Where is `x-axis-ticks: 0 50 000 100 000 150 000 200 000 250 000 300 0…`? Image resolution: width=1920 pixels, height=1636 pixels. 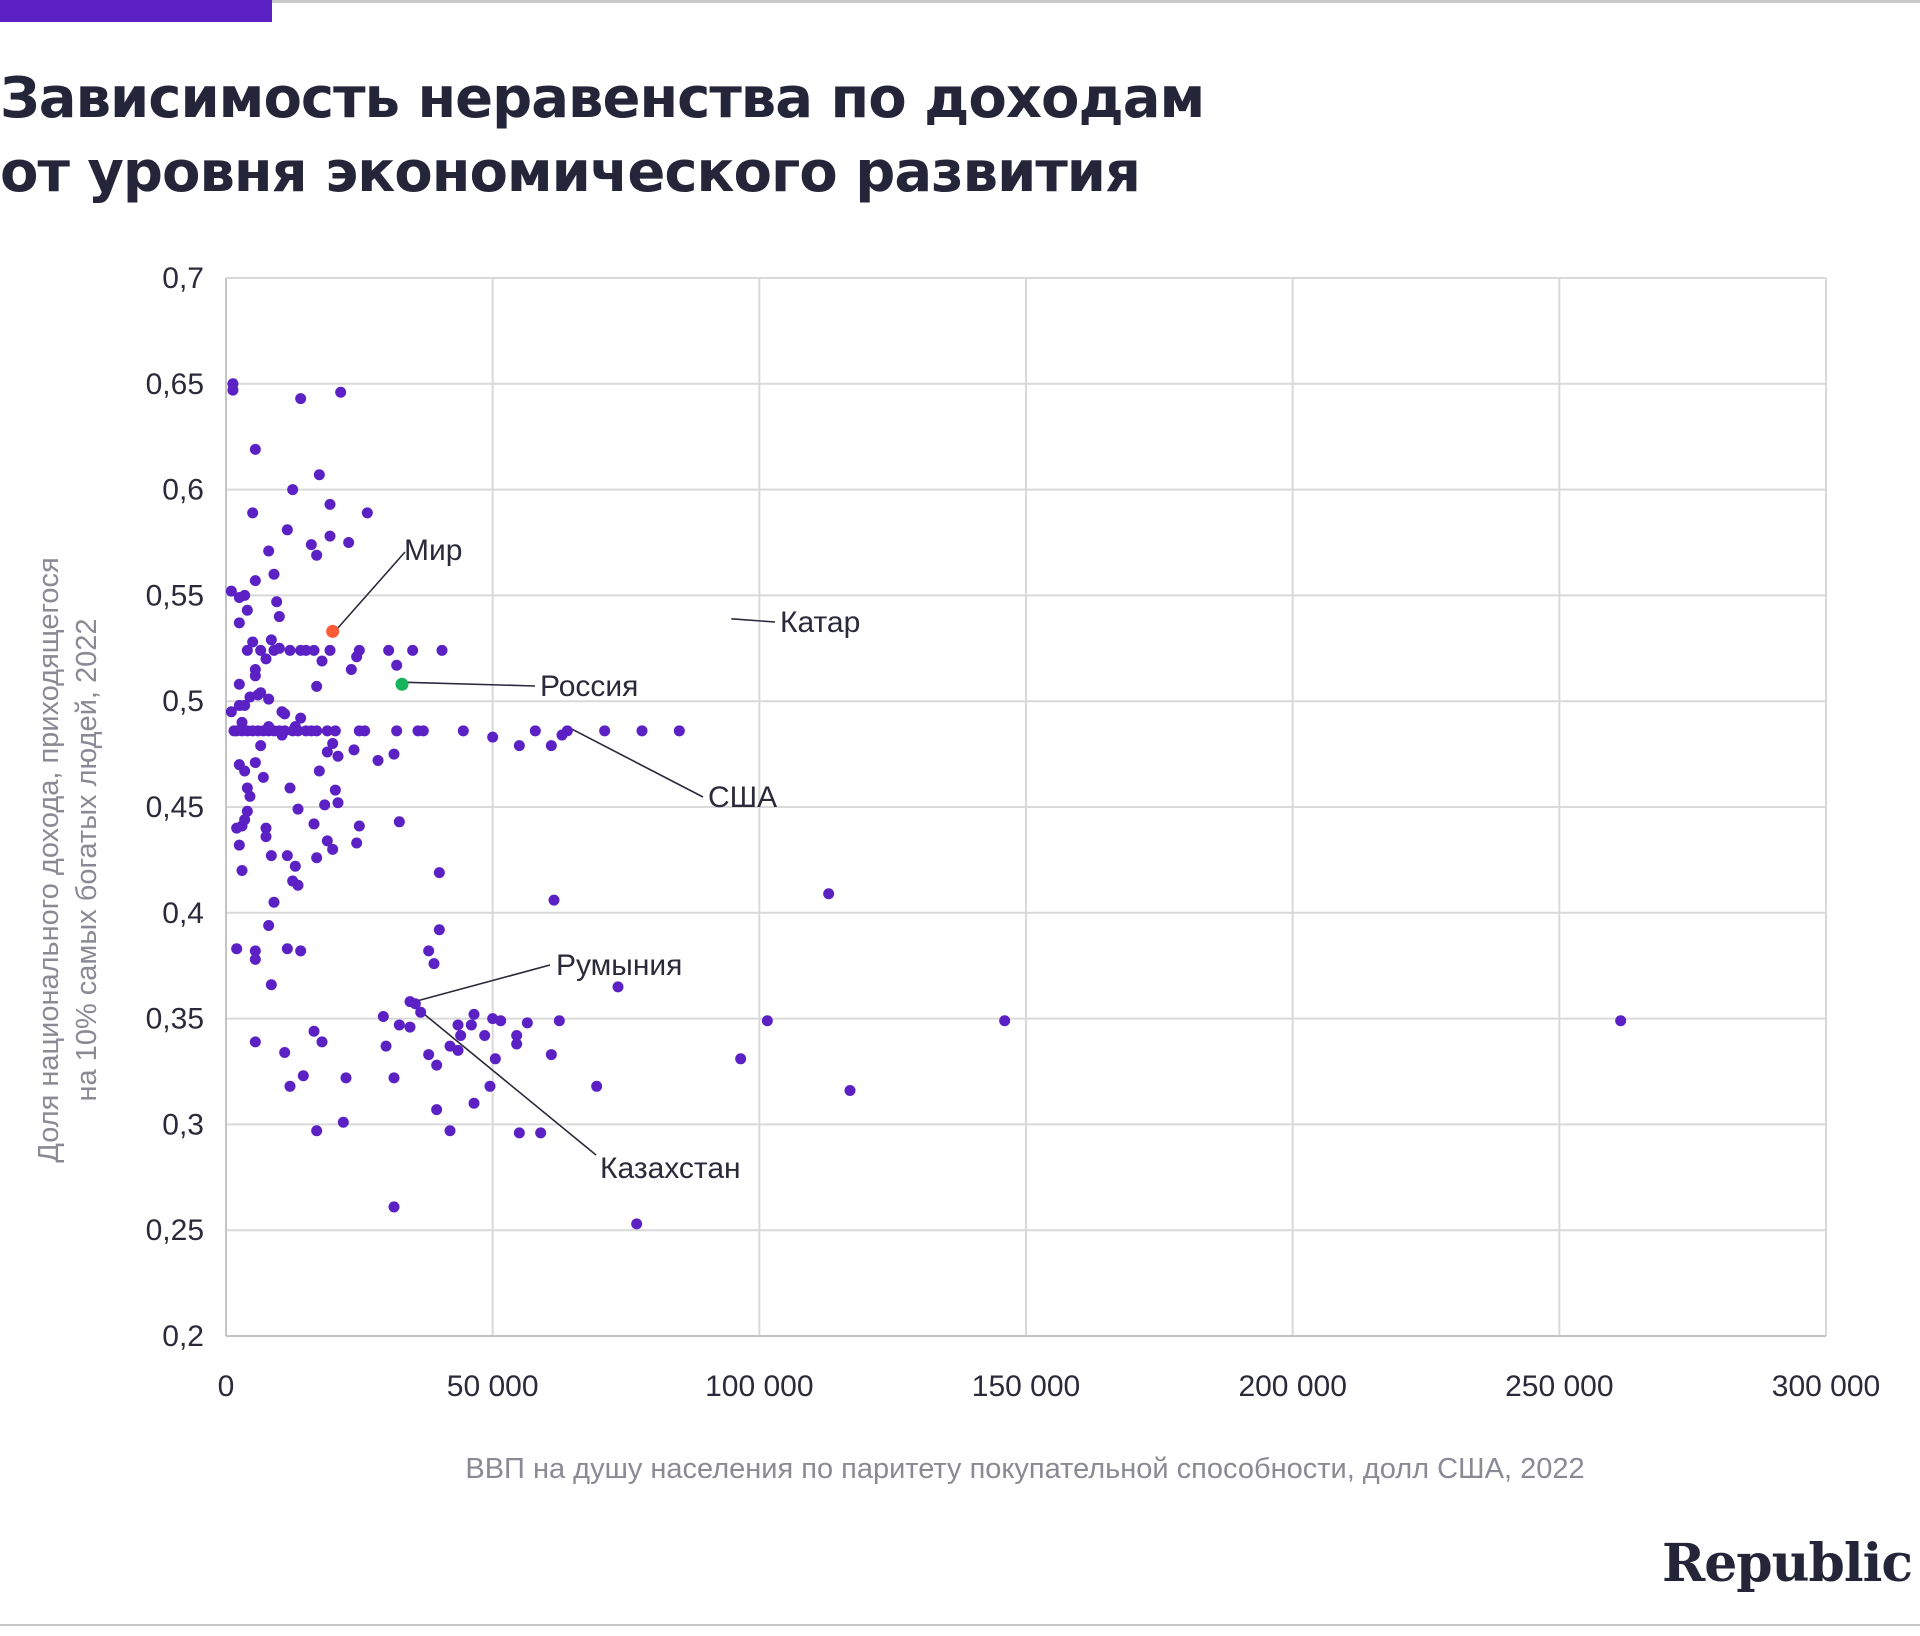
x-axis-ticks: 0 50 000 100 000 150 000 200 000 250 000 300 0… is located at coordinates (1049, 1386).